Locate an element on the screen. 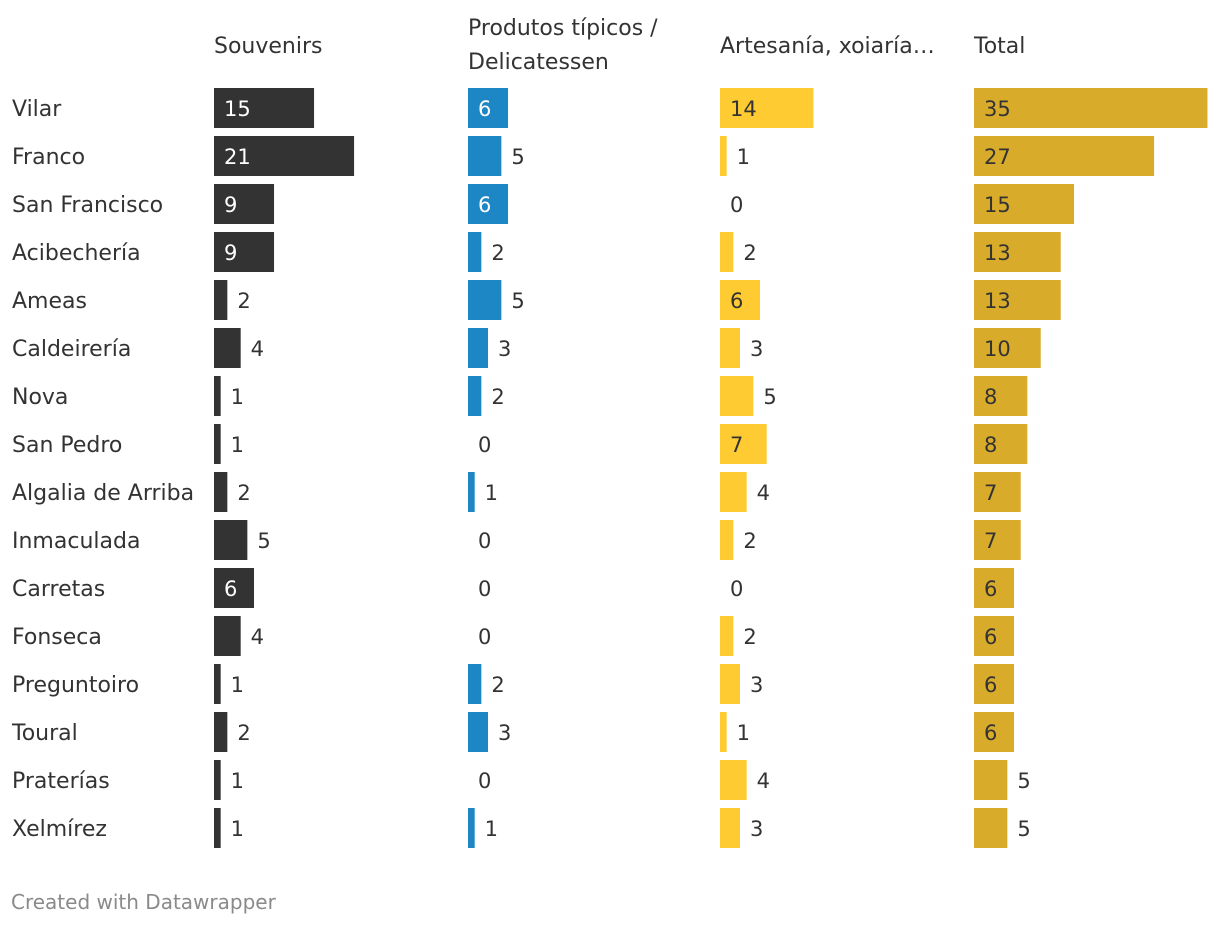 This screenshot has height=928, width=1220. row-label: Acibechería is located at coordinates (76, 253).